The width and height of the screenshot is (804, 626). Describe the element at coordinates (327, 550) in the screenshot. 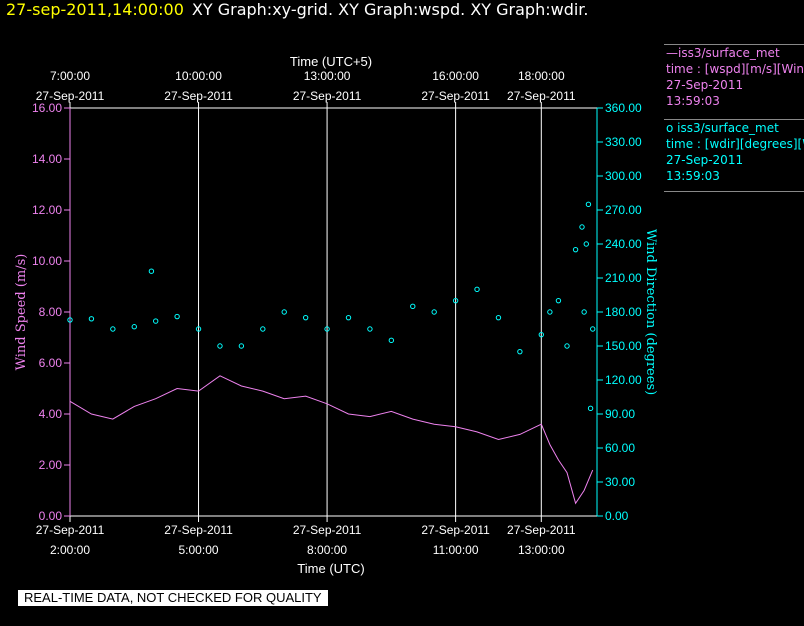

I see `bottom-tick-time: 8:00:00` at that location.